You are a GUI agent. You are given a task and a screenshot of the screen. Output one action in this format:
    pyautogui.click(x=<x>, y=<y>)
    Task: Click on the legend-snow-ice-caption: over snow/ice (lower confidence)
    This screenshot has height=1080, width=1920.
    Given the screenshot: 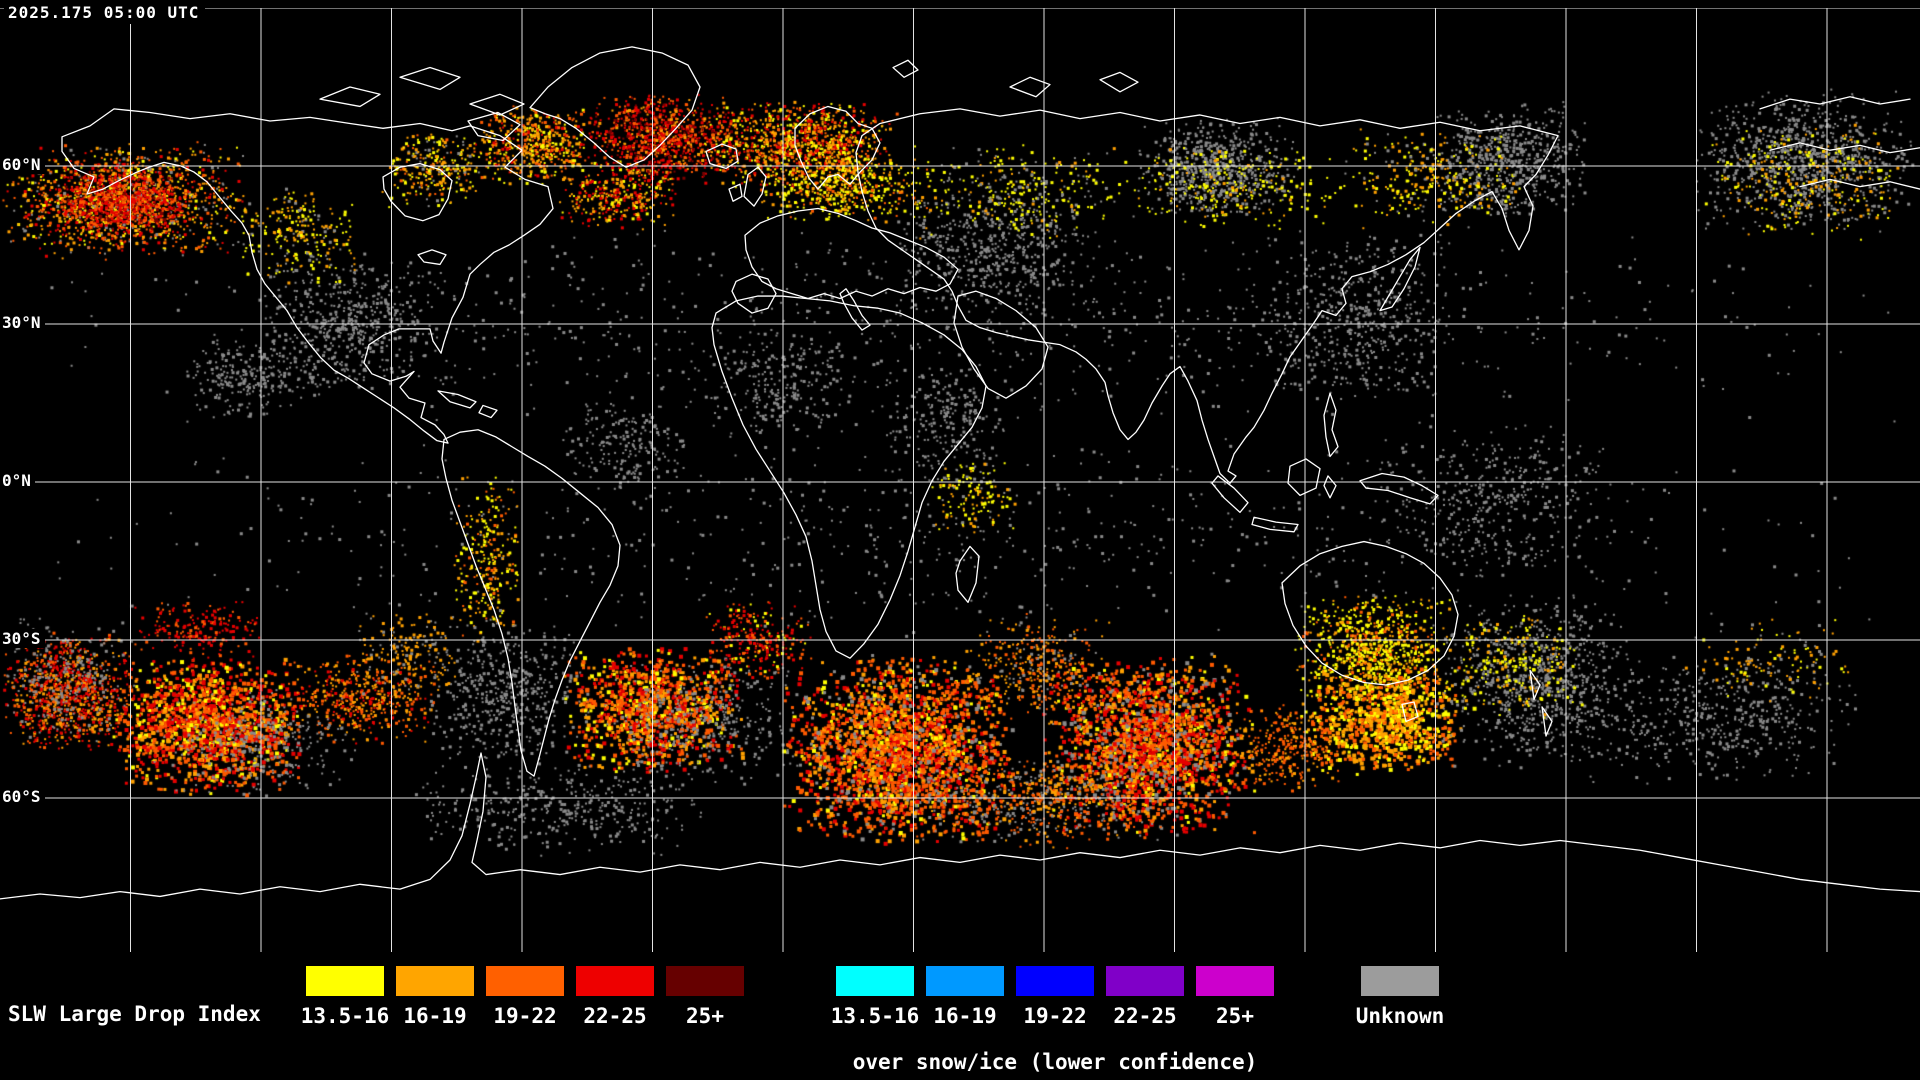 What is the action you would take?
    pyautogui.click(x=1055, y=1062)
    